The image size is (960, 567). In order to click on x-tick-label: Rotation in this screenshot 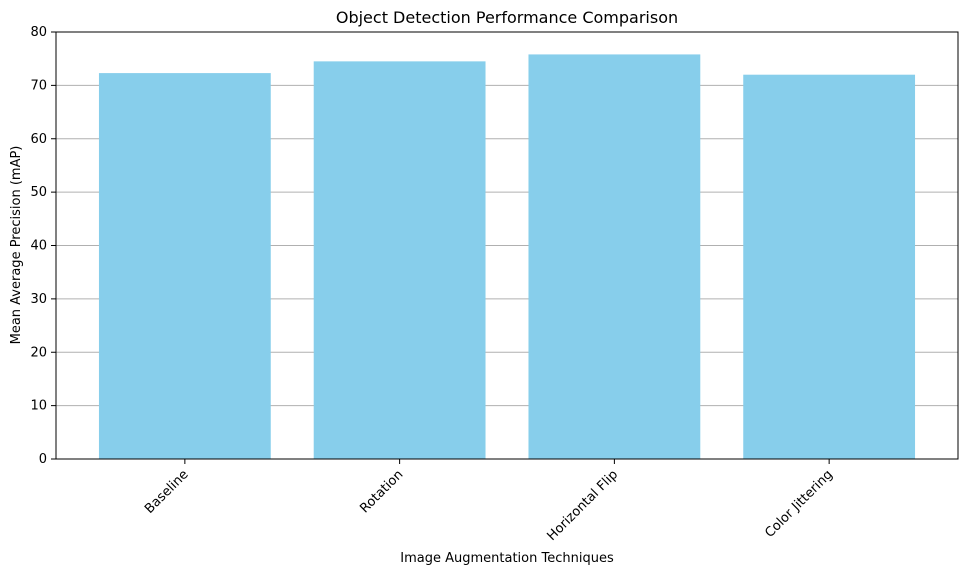, I will do `click(381, 491)`.